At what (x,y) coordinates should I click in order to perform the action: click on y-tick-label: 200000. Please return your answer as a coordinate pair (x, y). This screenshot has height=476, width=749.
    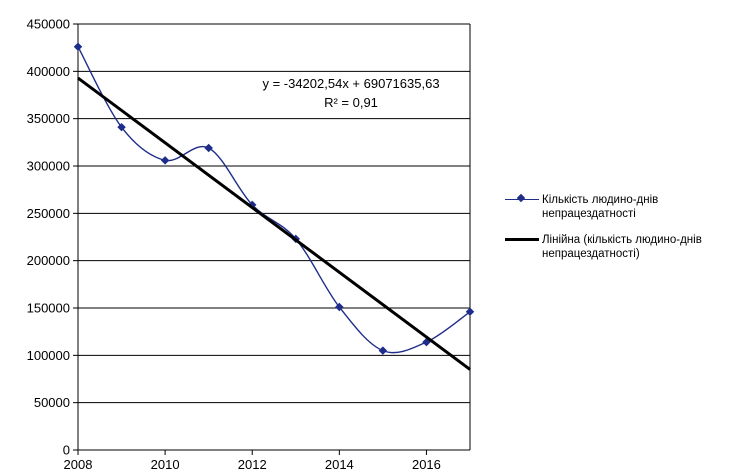
    Looking at the image, I should click on (48, 260).